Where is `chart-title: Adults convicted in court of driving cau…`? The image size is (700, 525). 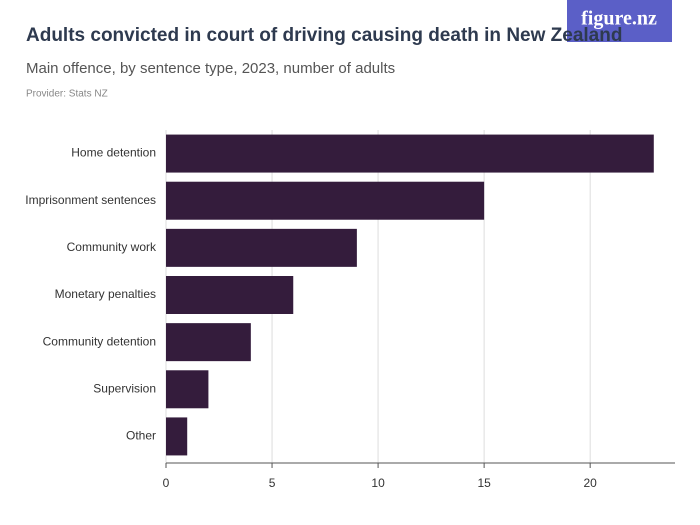 chart-title: Adults convicted in court of driving cau… is located at coordinates (324, 35).